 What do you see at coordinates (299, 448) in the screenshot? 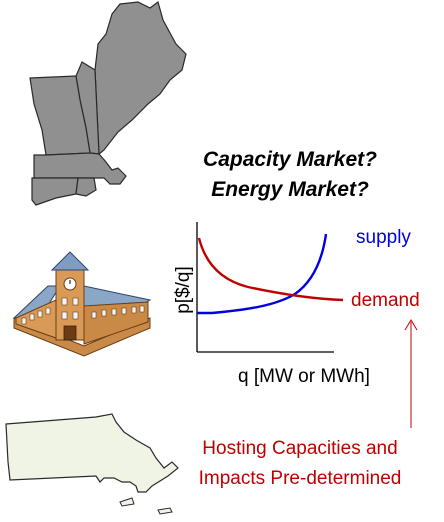
I see `hosting-capacities-note-line1: Hosting Capacities and` at bounding box center [299, 448].